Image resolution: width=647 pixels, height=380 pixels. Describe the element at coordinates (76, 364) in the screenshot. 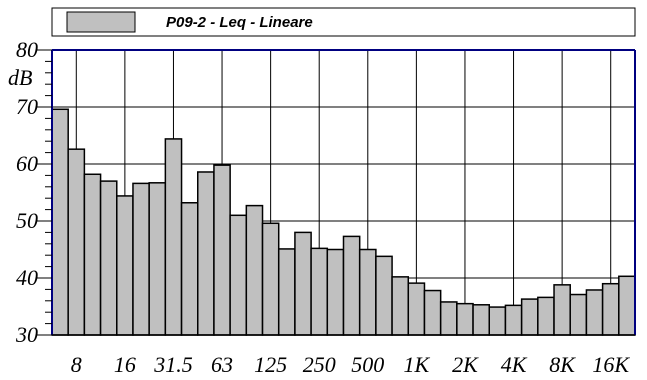

I see `x-tick-label: 8` at that location.